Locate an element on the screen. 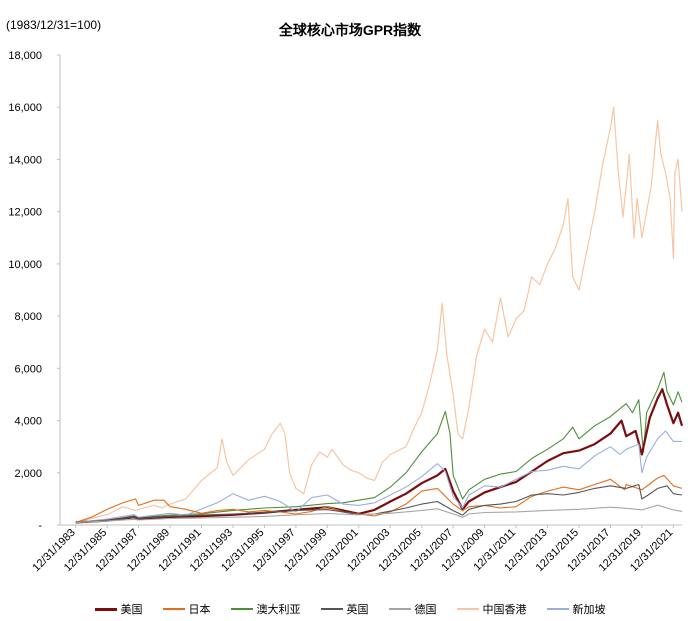  legend-item: 英国 is located at coordinates (344, 609).